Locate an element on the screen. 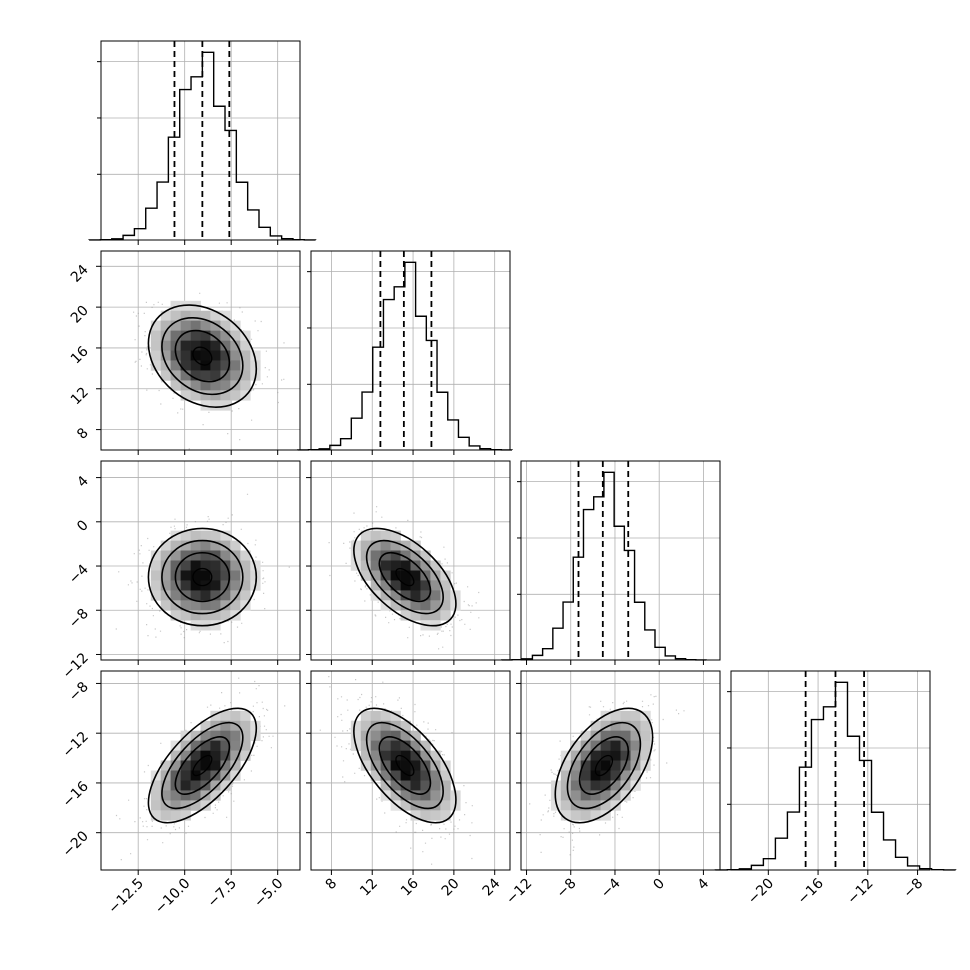  y-tick-label: −8 is located at coordinates (79, 619).